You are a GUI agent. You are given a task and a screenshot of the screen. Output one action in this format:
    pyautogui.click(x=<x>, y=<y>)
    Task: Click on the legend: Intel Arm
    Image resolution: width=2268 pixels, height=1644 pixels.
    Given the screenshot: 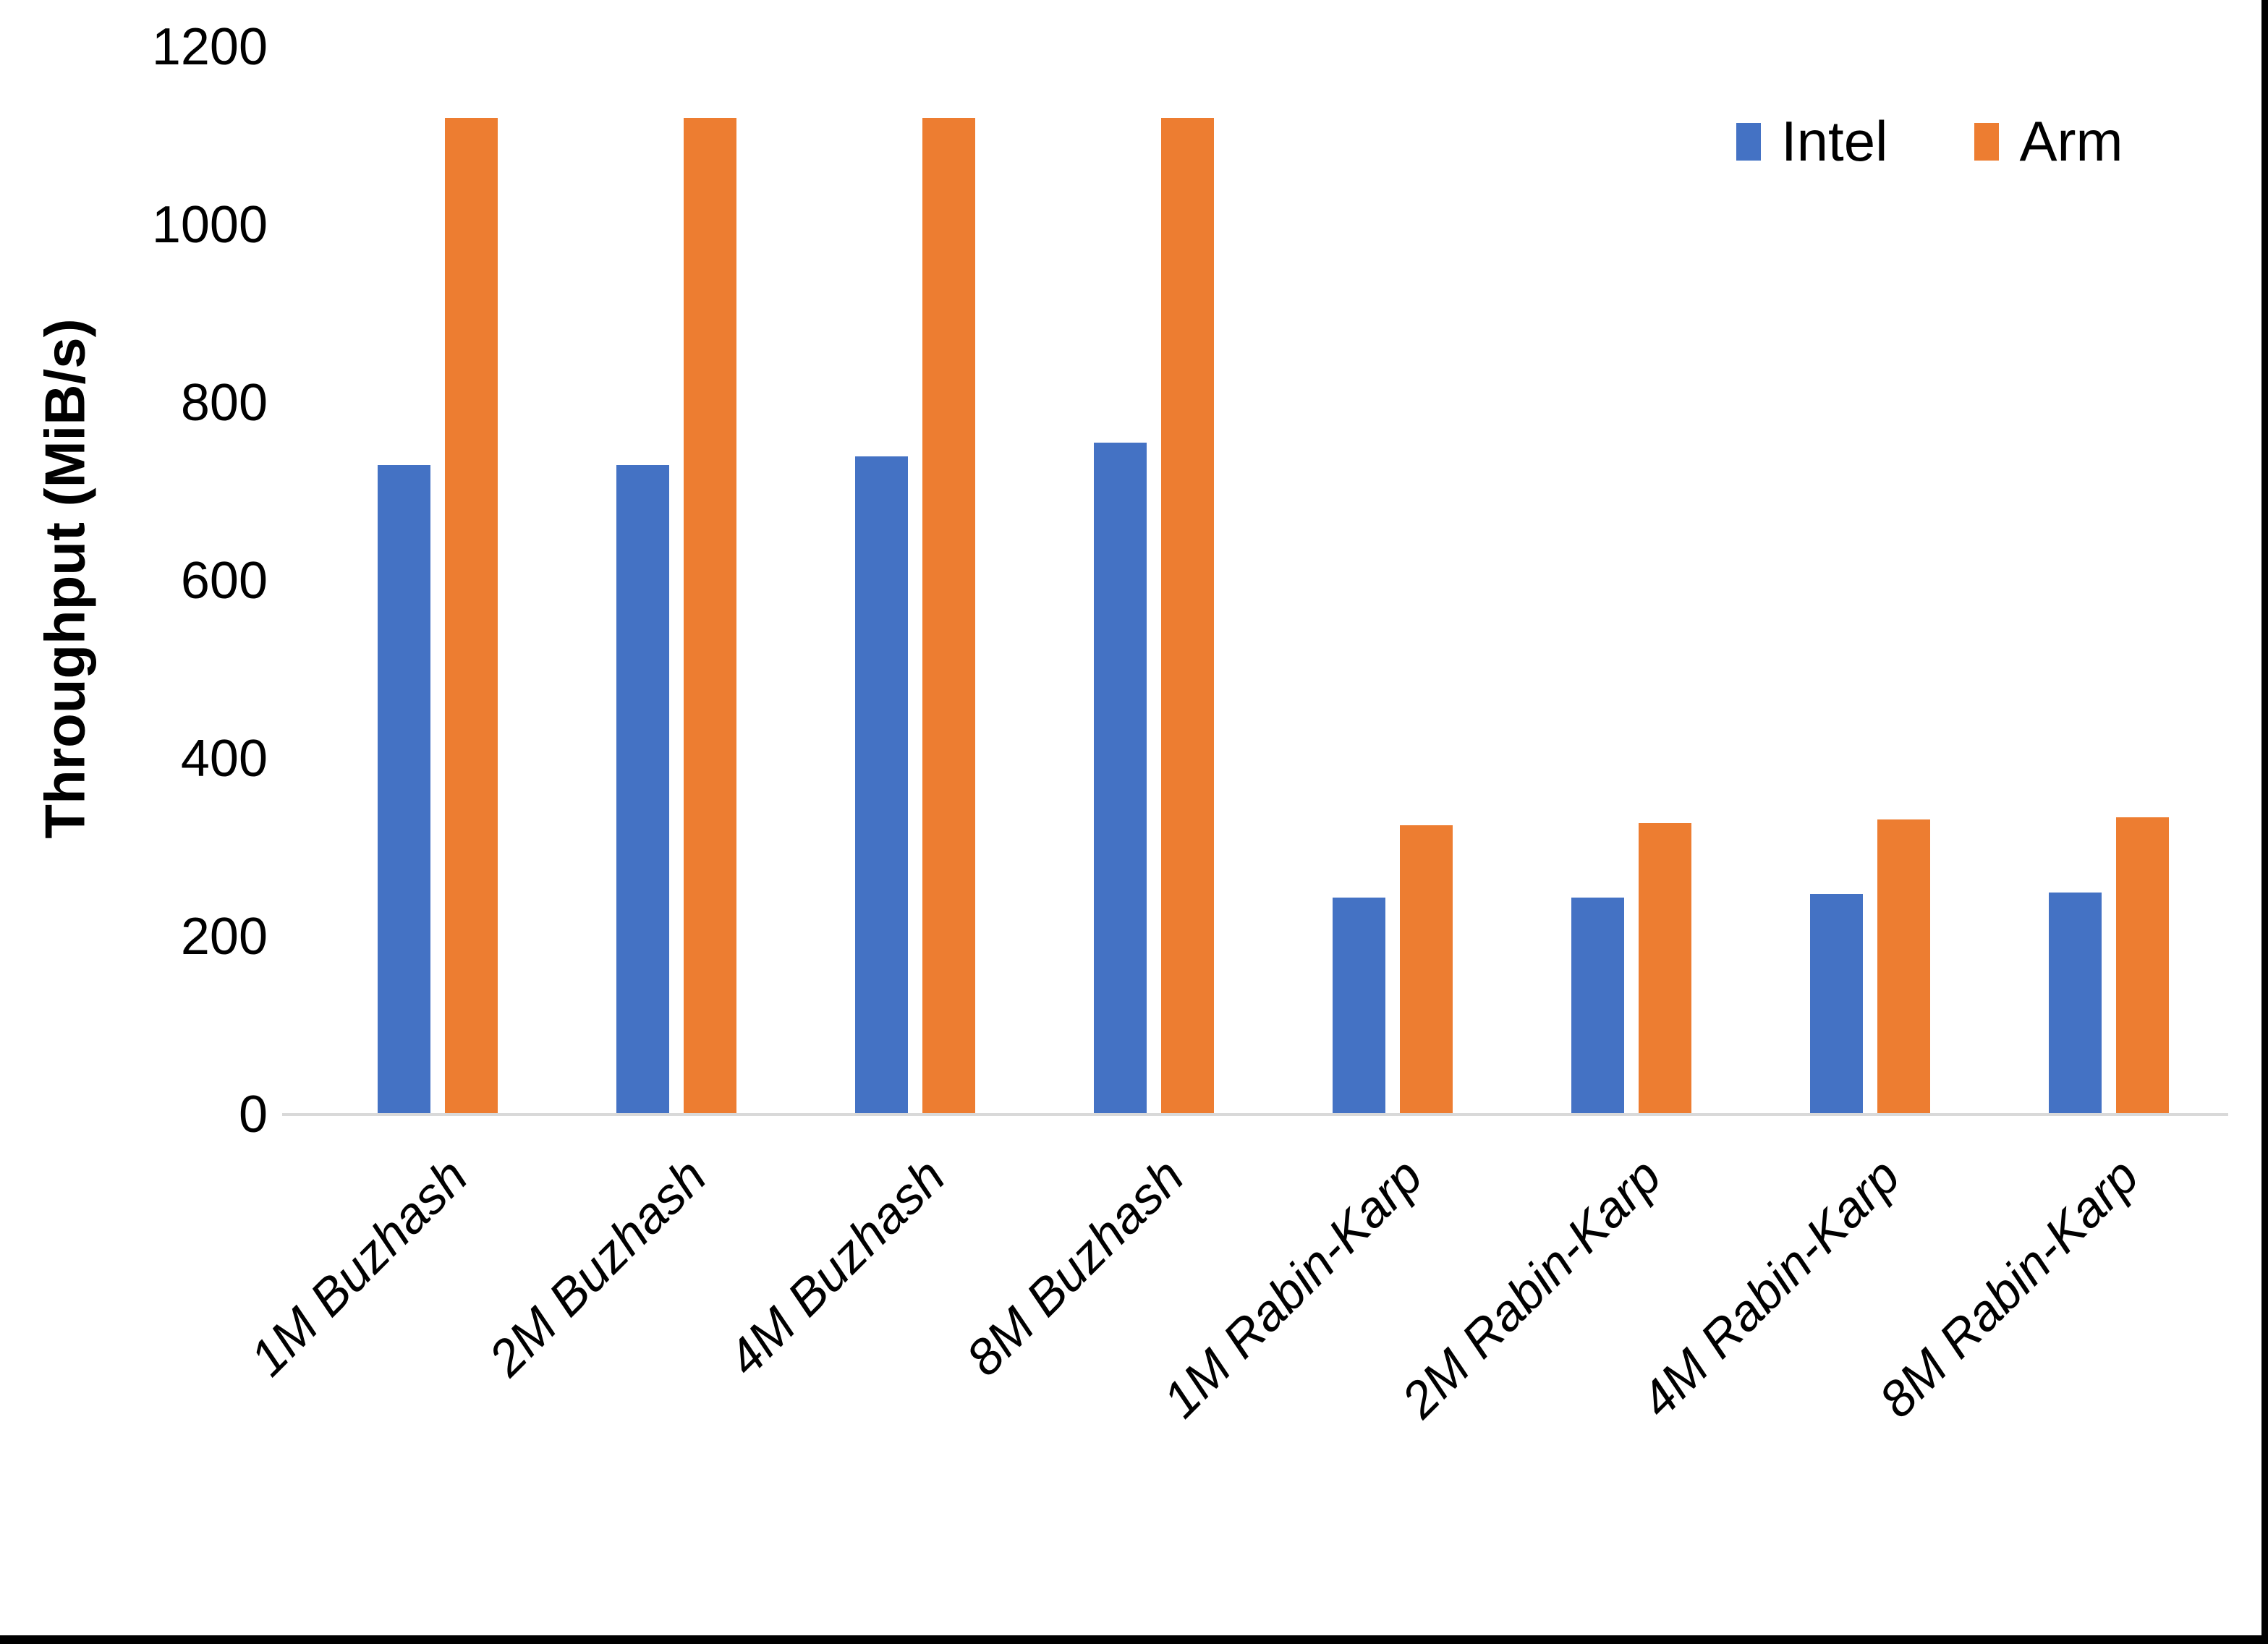 What is the action you would take?
    pyautogui.click(x=1929, y=141)
    